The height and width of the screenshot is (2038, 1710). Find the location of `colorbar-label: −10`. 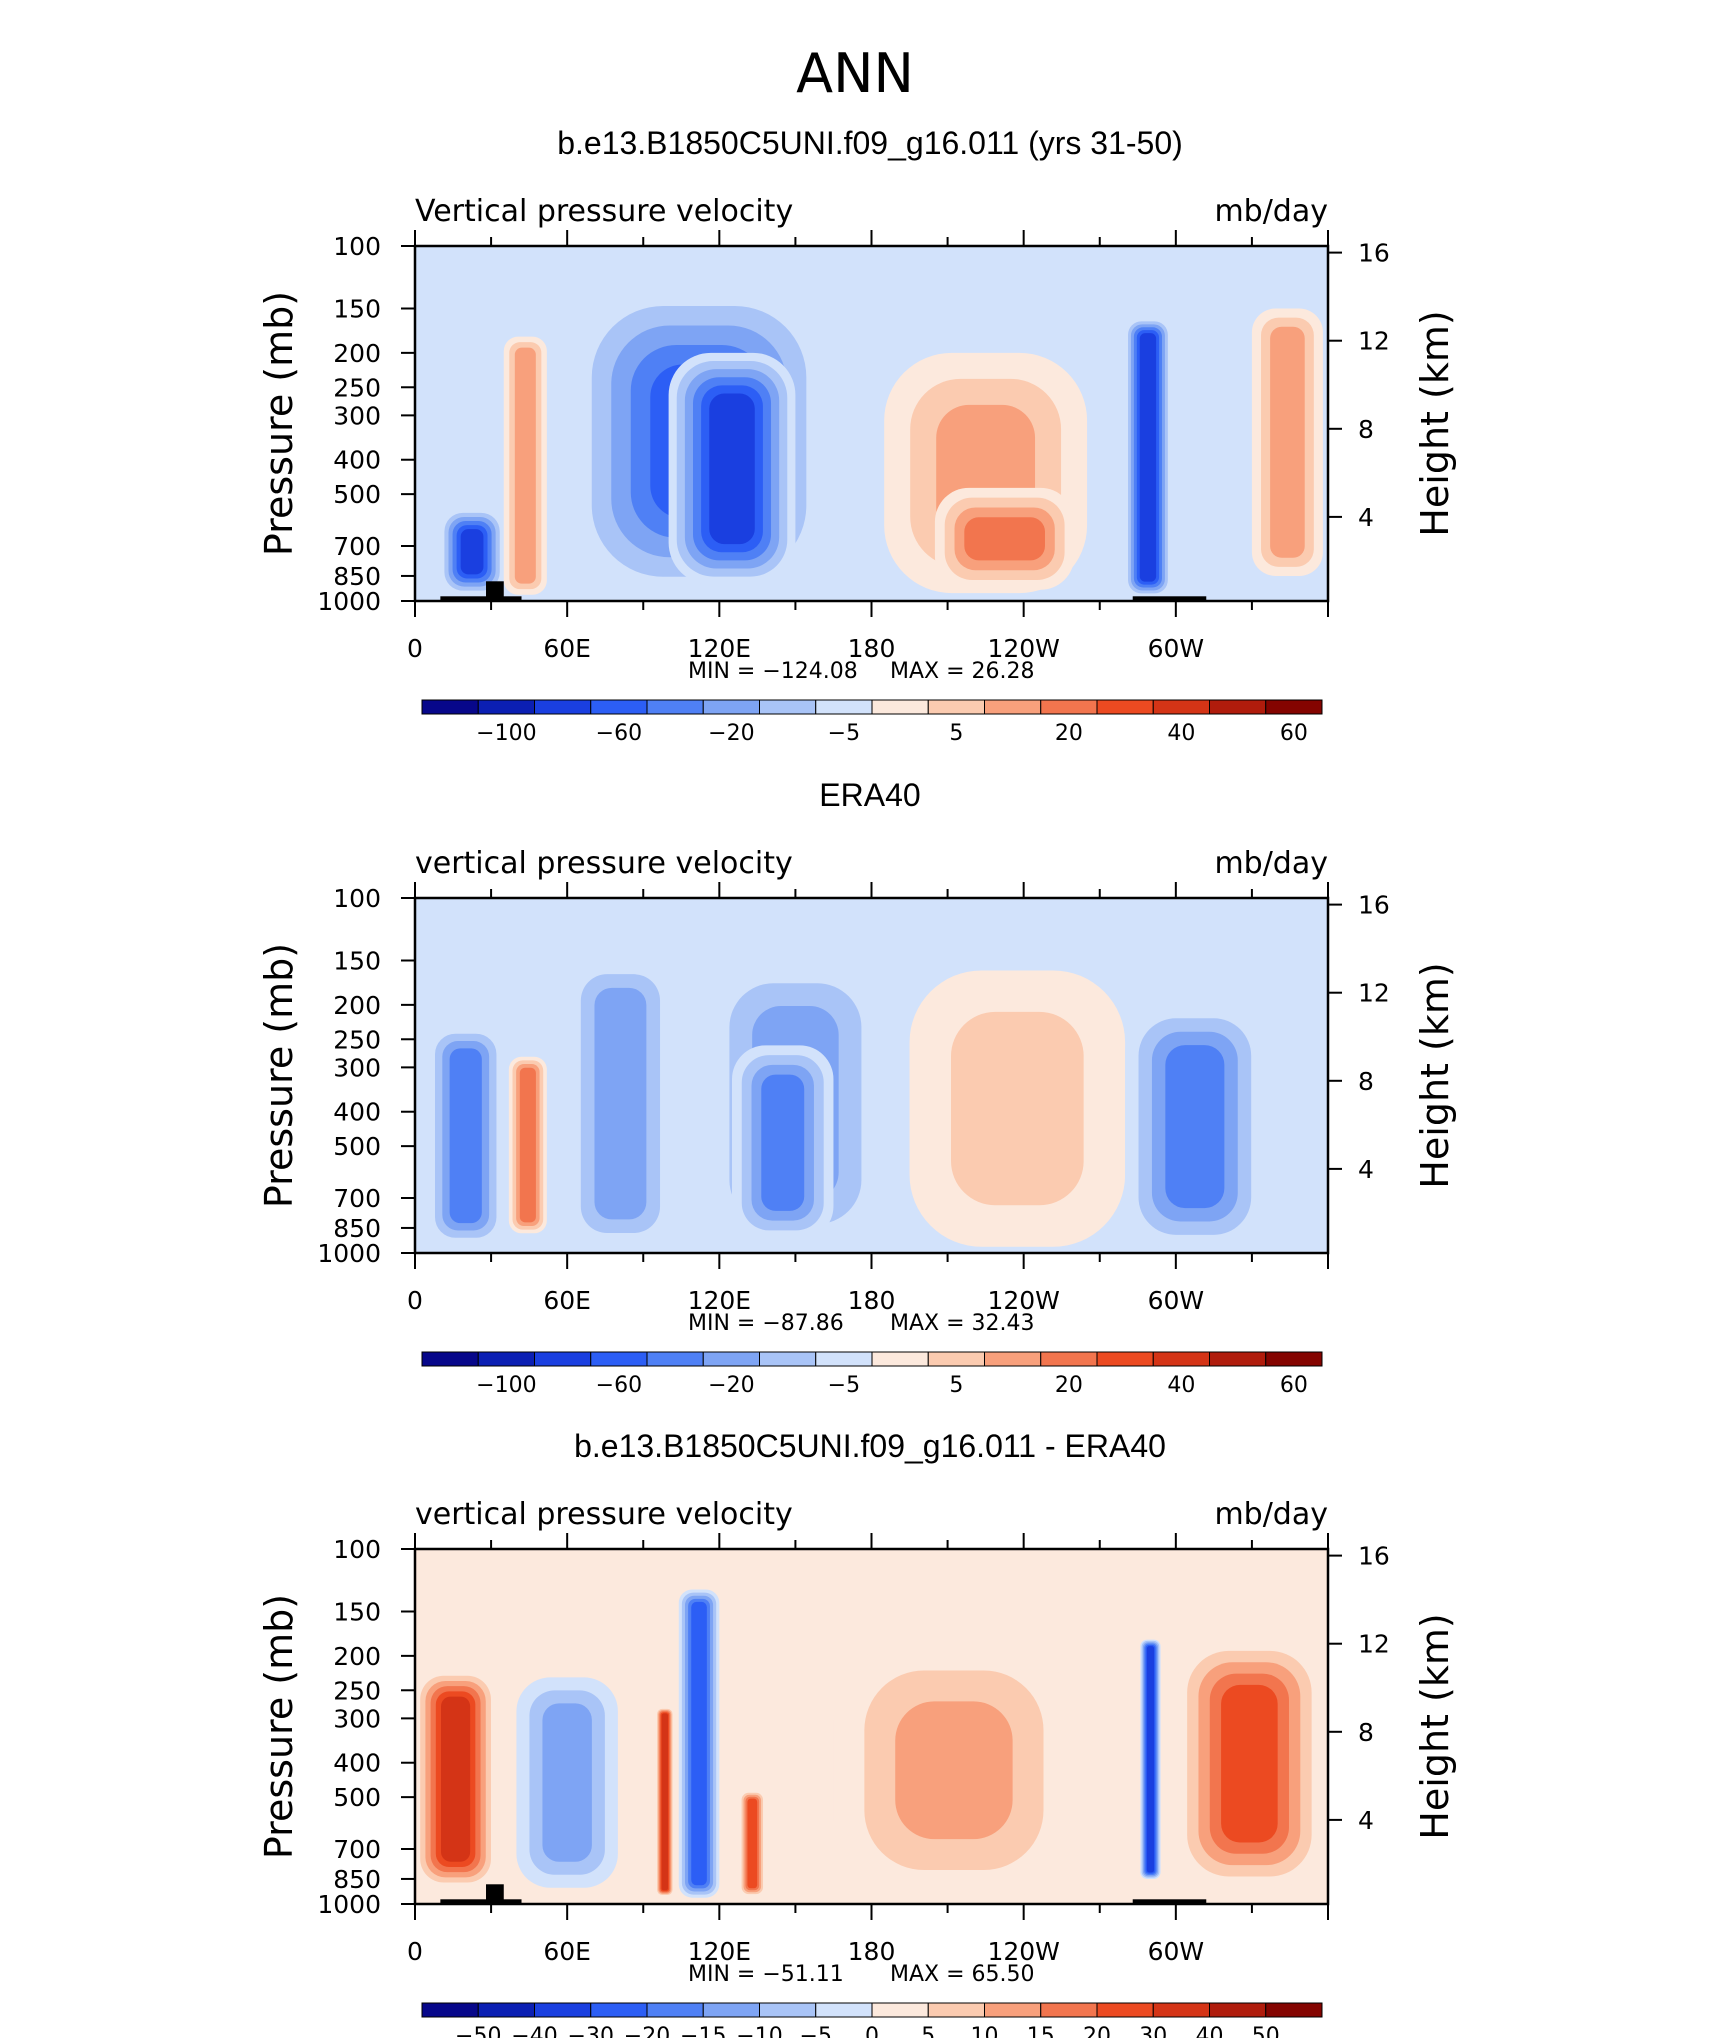

colorbar-label: −10 is located at coordinates (759, 2031).